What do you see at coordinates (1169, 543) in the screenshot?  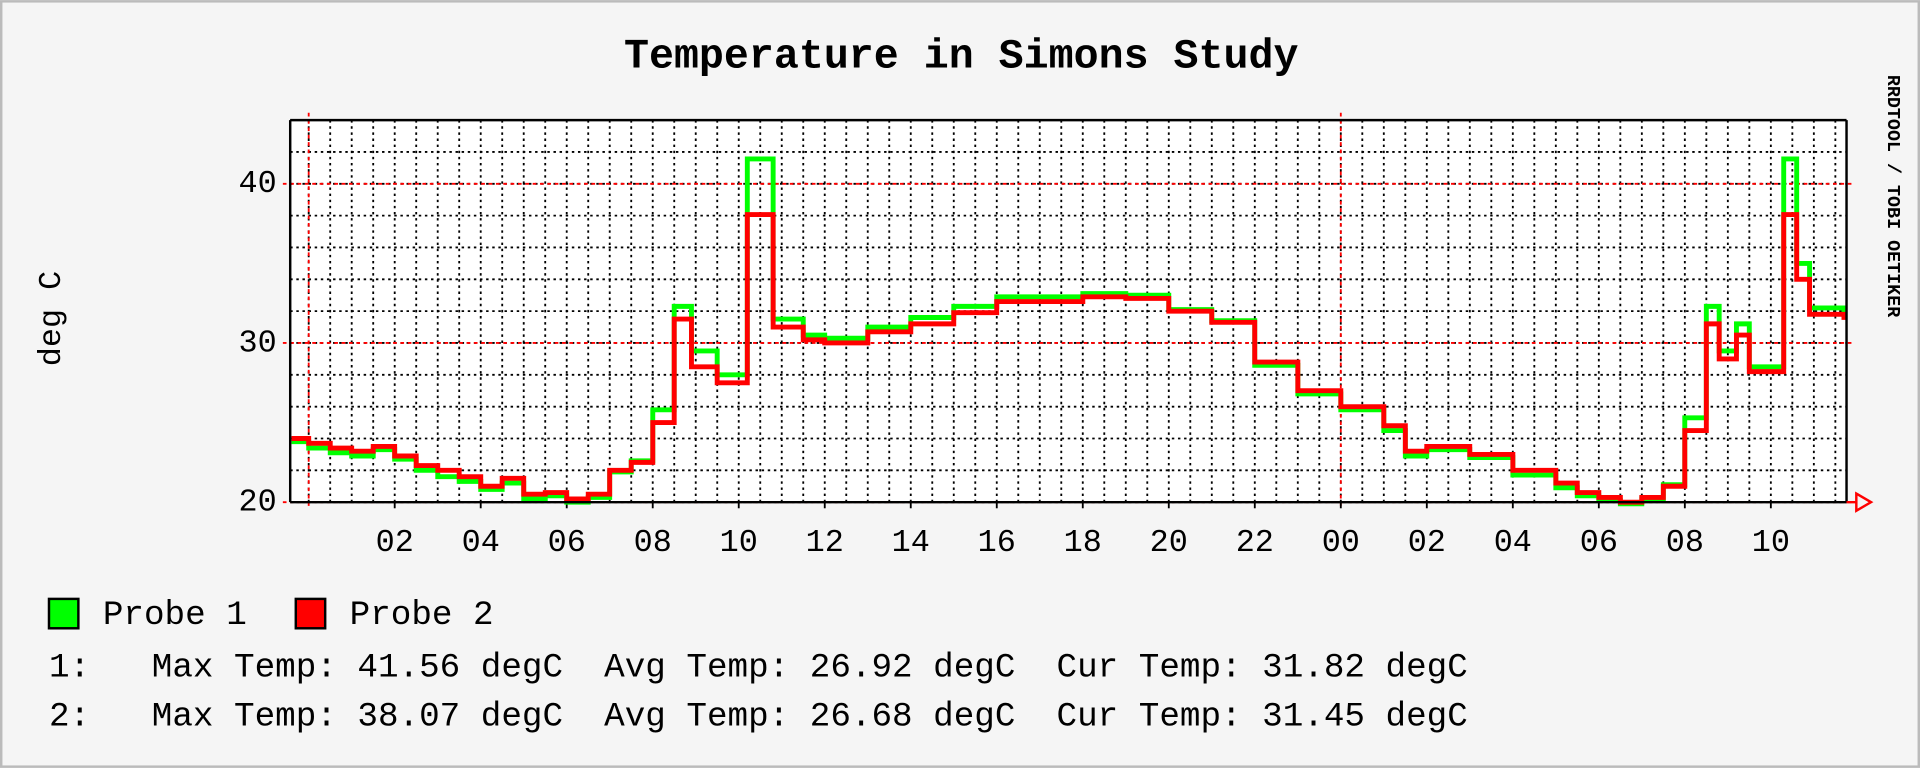 I see `x-tick-label: 20` at bounding box center [1169, 543].